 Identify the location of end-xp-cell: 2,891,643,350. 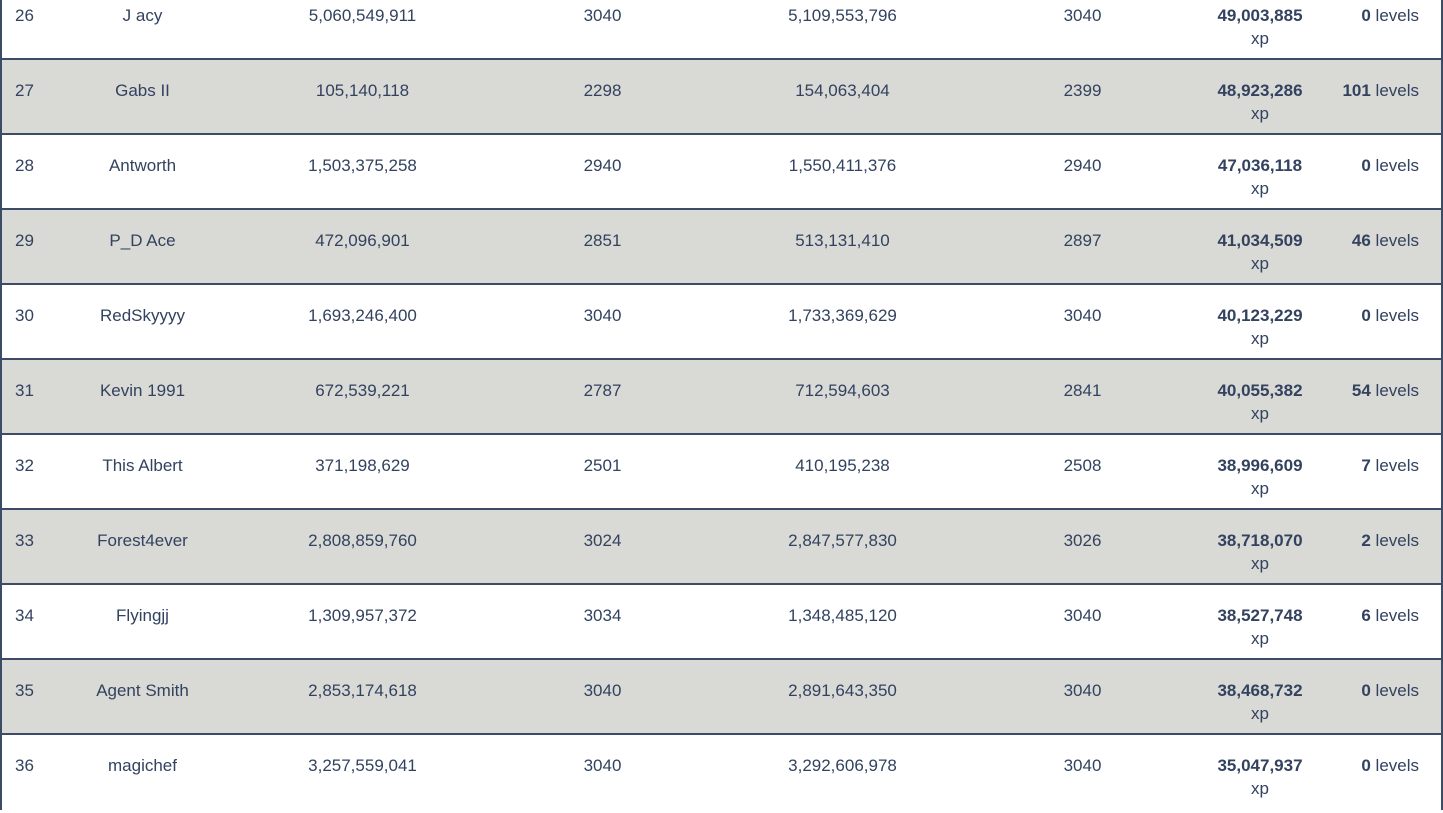
(842, 690).